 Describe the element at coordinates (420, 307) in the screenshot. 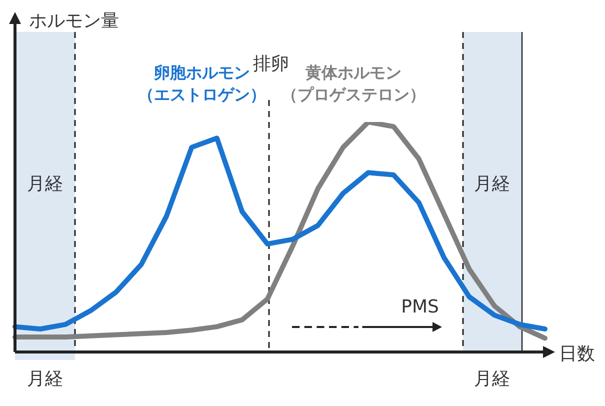

I see `annotation: PMS` at that location.